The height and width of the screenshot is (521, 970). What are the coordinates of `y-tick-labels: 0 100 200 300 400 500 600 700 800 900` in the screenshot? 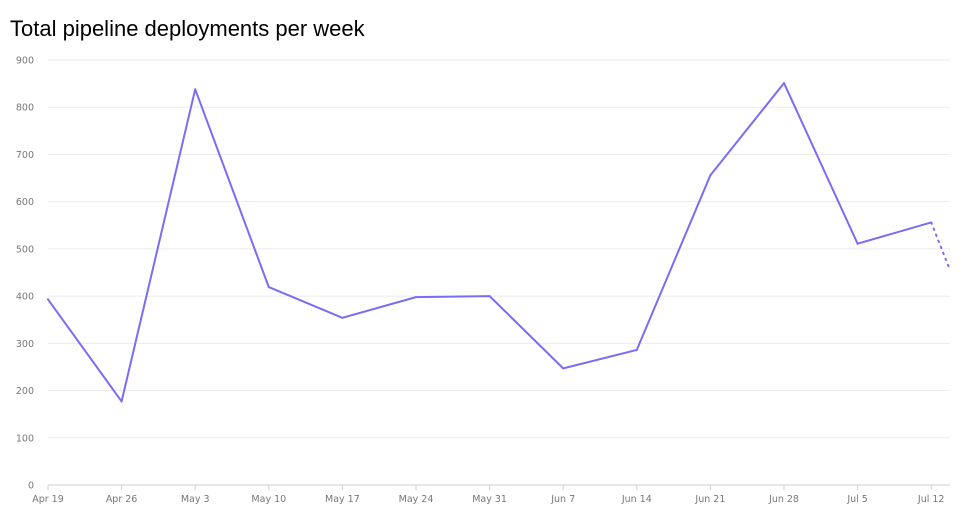 It's located at (25, 274).